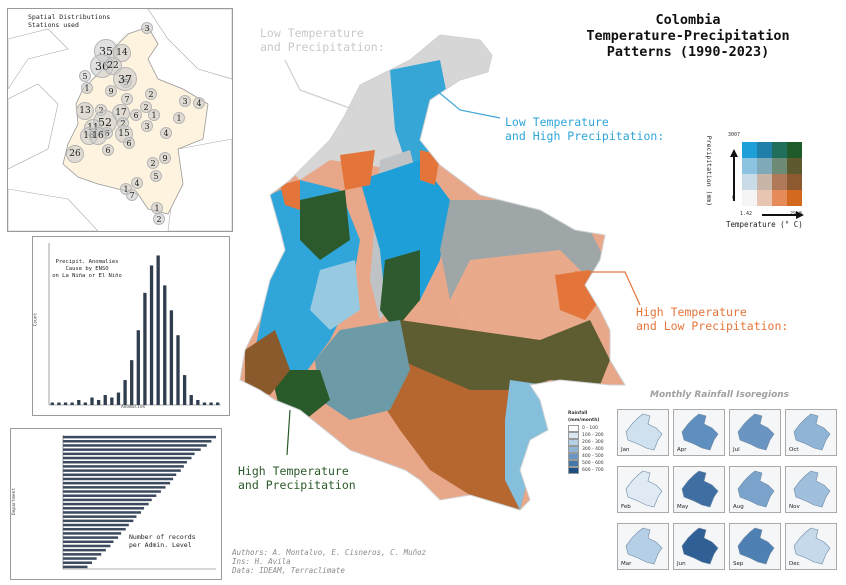  I want to click on isoregion-map-jul: Jul, so click(755, 432).